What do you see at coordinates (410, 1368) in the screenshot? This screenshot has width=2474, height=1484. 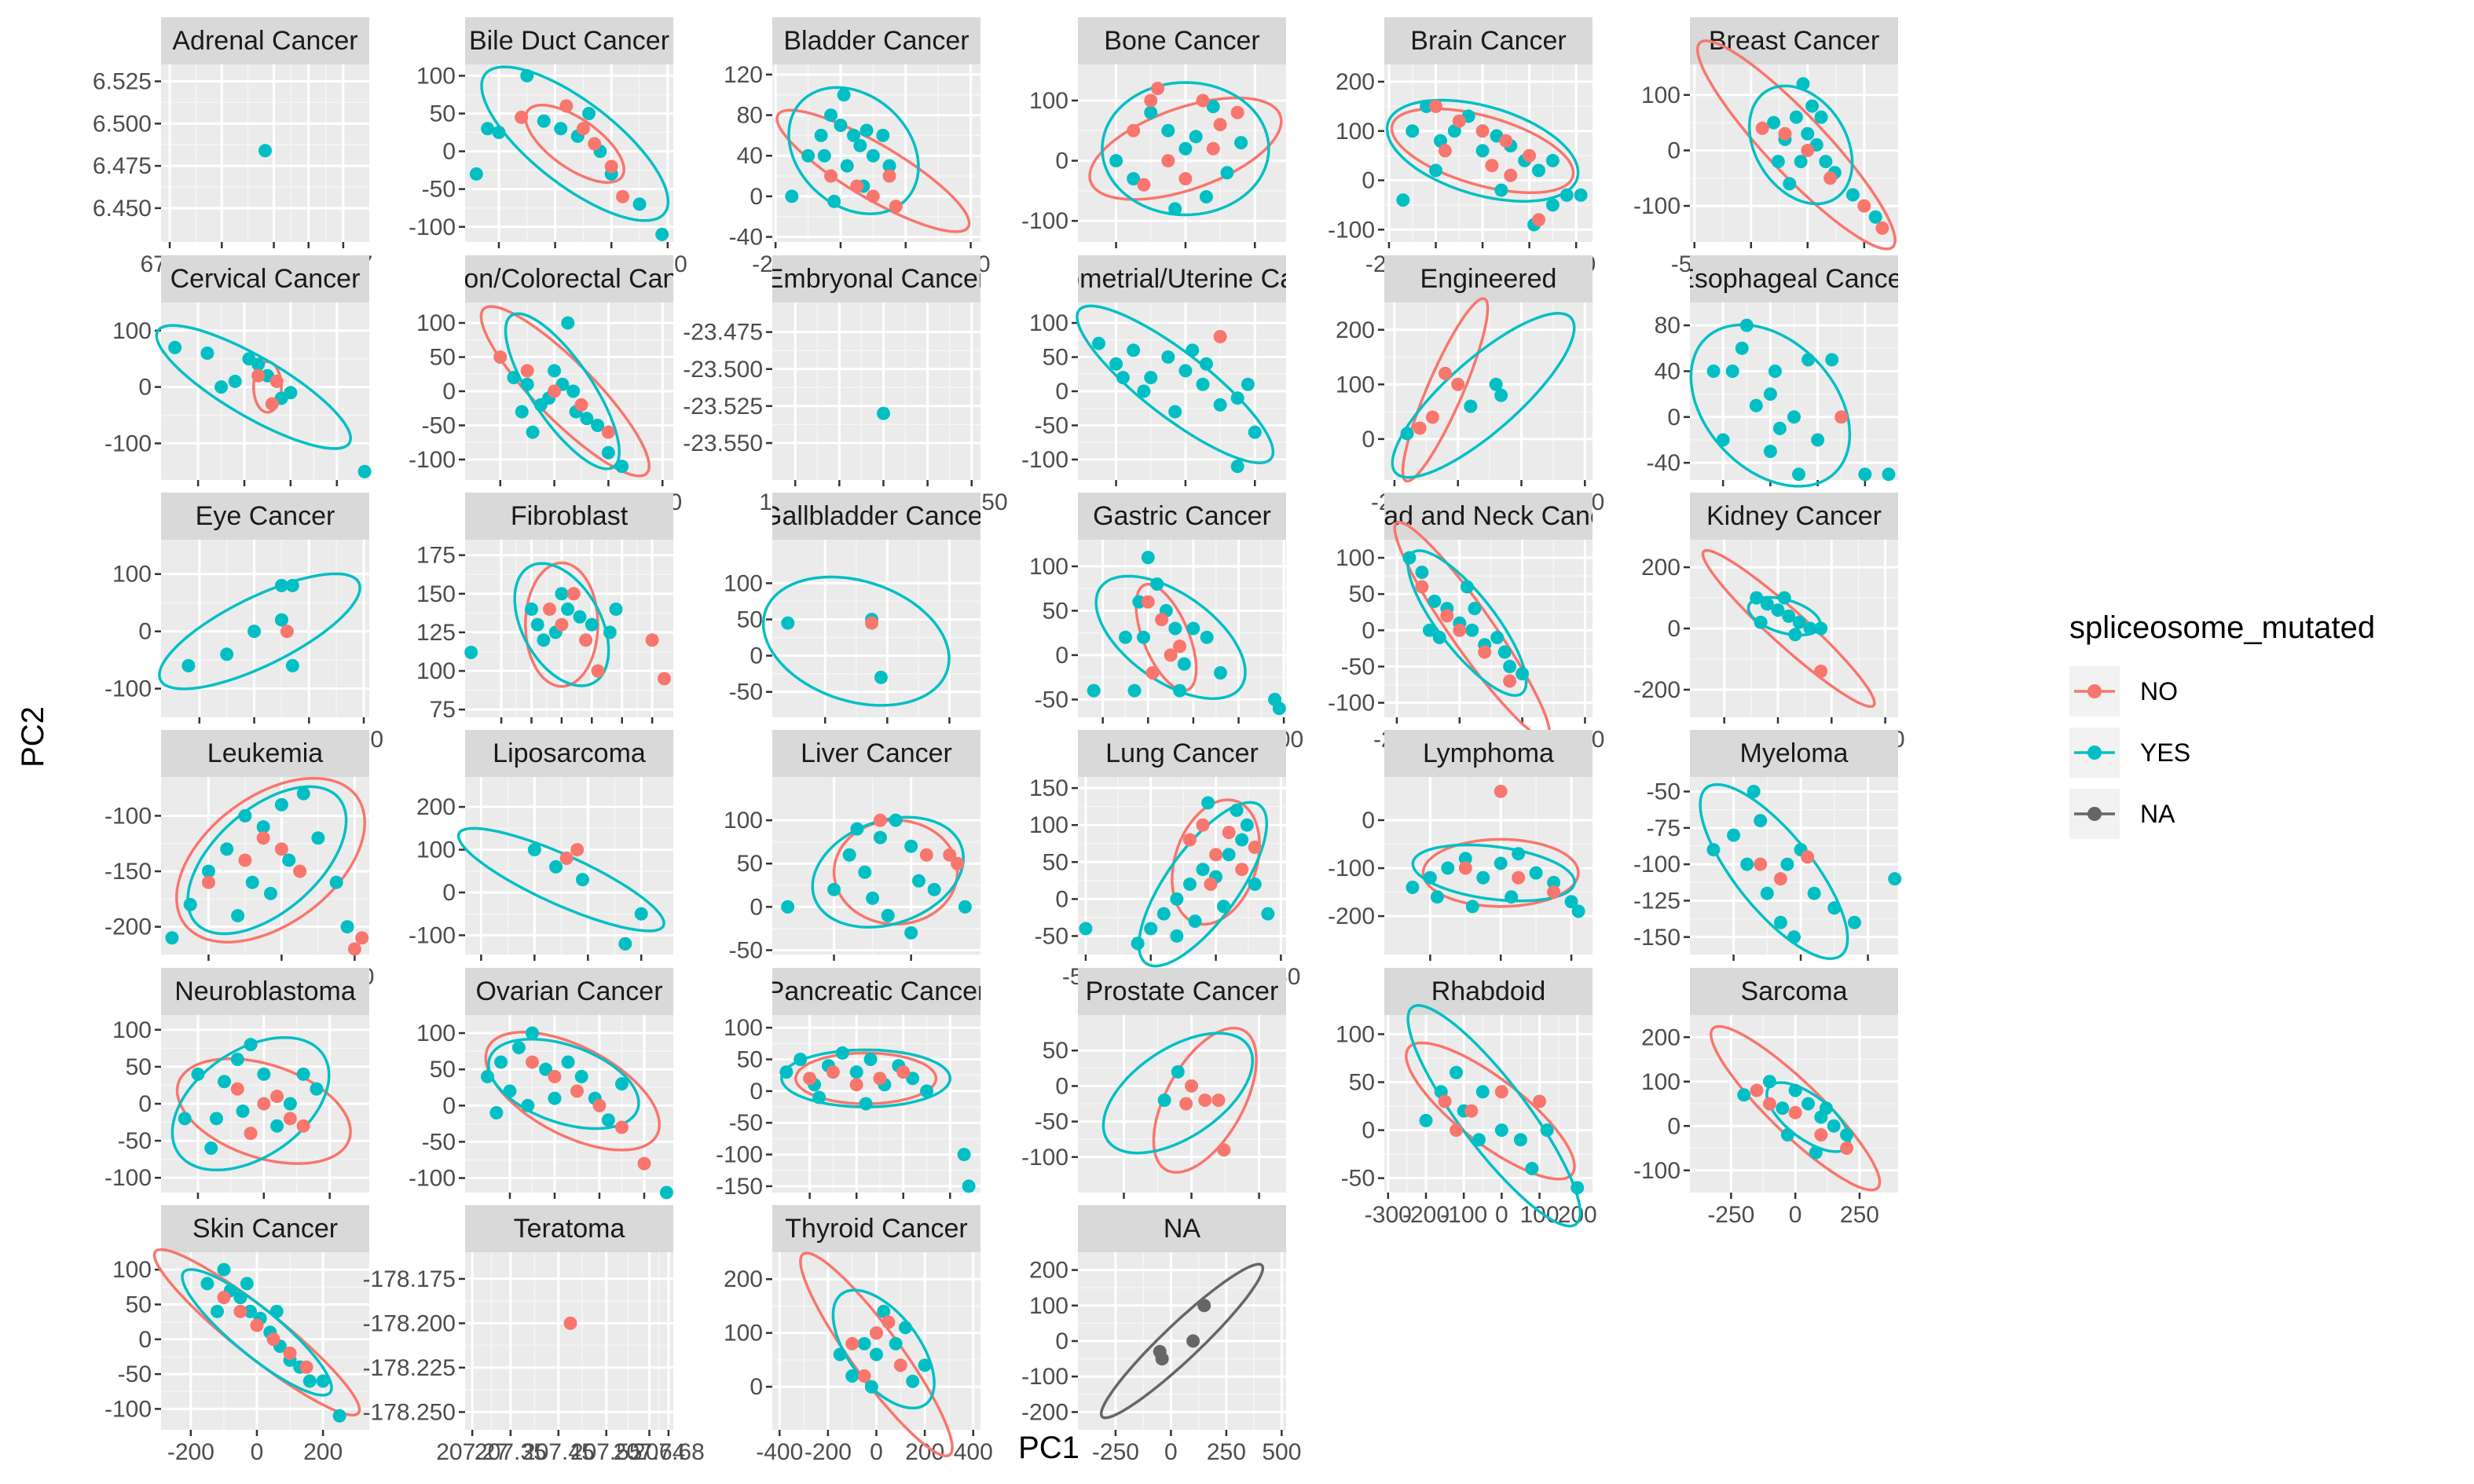 I see `y-tick-label: -178.225` at bounding box center [410, 1368].